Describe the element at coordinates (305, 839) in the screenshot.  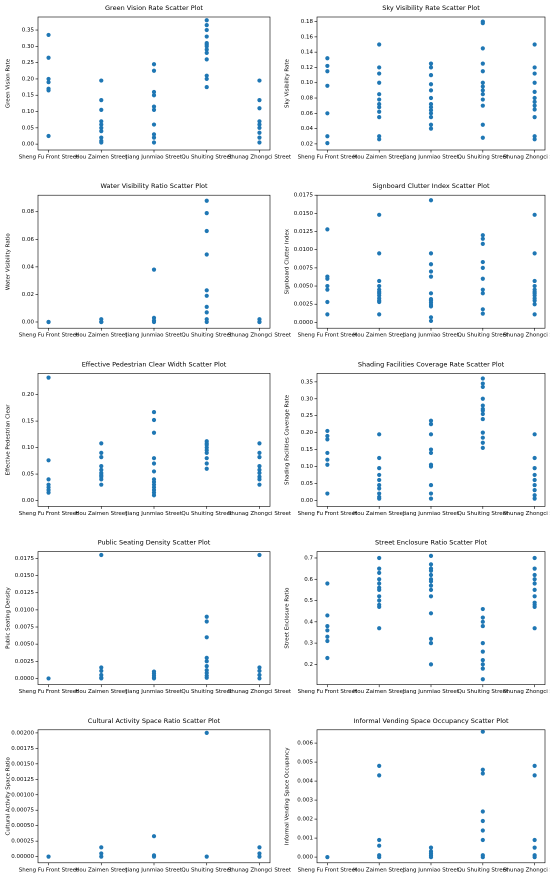
I see `y-tick-label: 0.001` at that location.